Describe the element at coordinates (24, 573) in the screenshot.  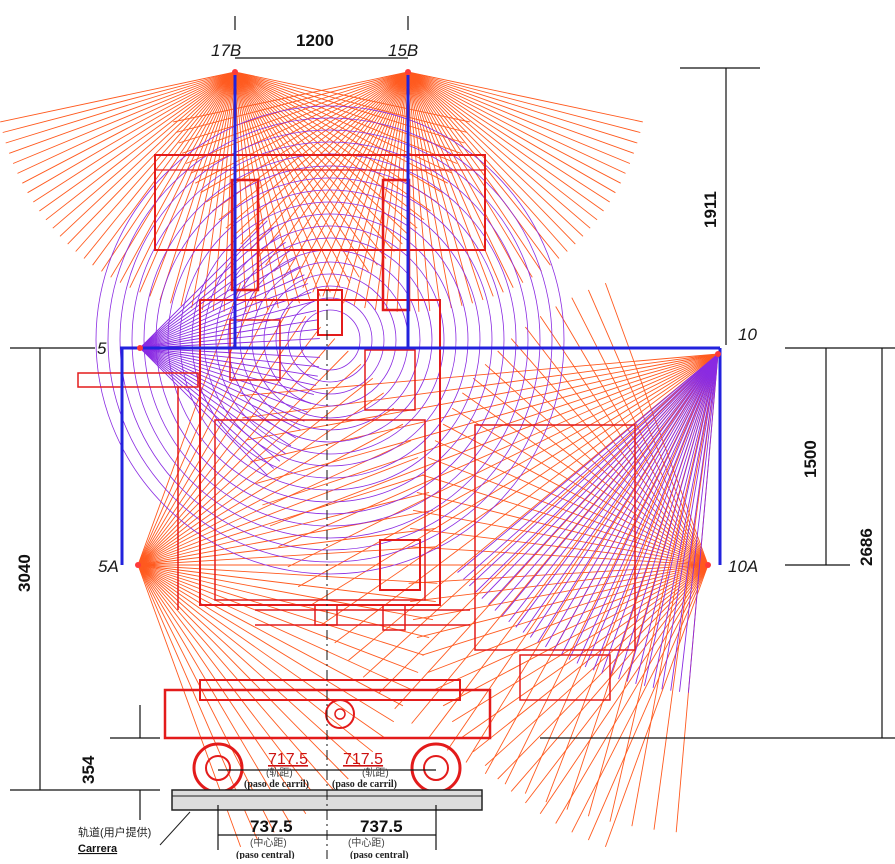
I see `dim-left-total: 3040` at that location.